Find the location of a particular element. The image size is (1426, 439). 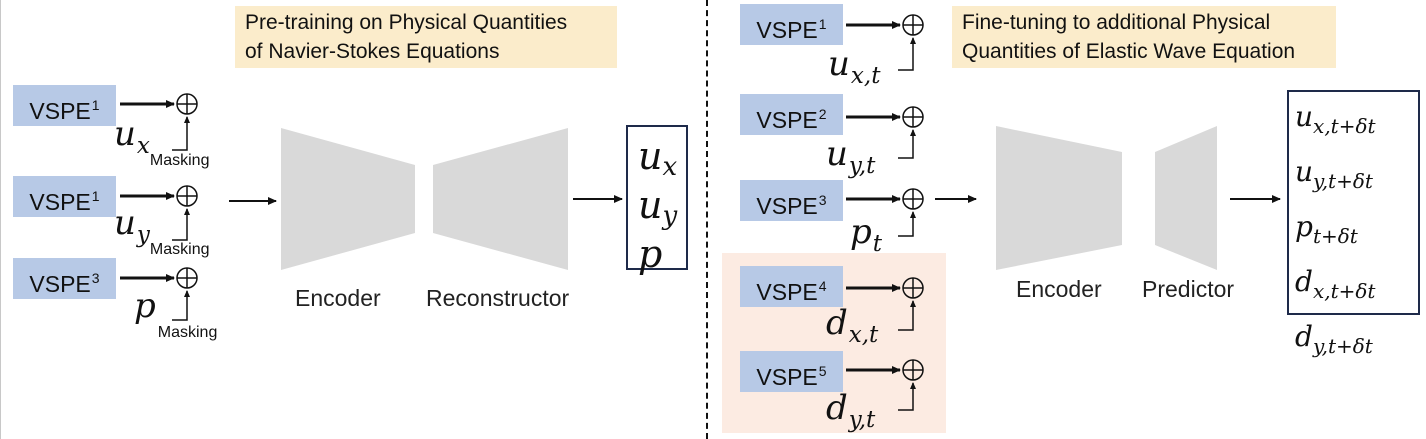

pretrain-vspe-1: VSPE1 is located at coordinates (64, 105).